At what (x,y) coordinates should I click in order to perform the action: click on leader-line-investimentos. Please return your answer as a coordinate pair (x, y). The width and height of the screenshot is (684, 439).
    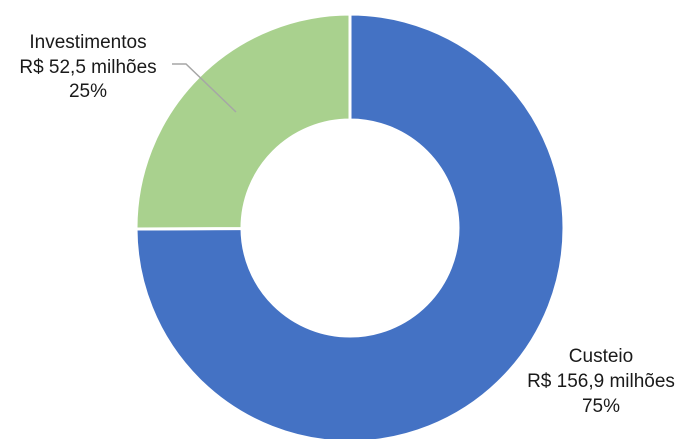
    Looking at the image, I should click on (204, 88).